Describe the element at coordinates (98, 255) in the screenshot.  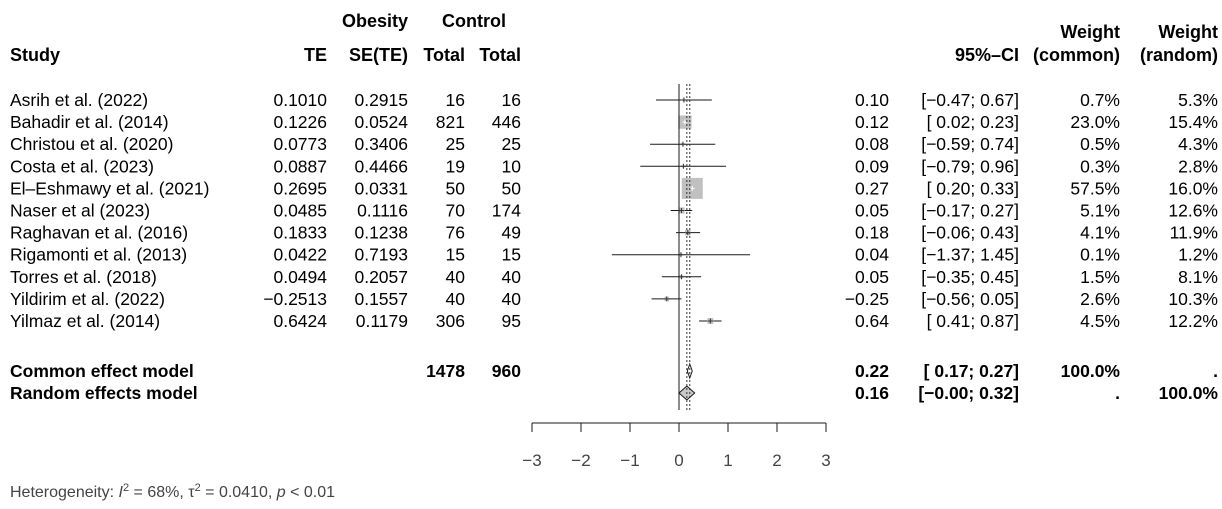
I see `study-name: Rigamonti et al. (2013)` at that location.